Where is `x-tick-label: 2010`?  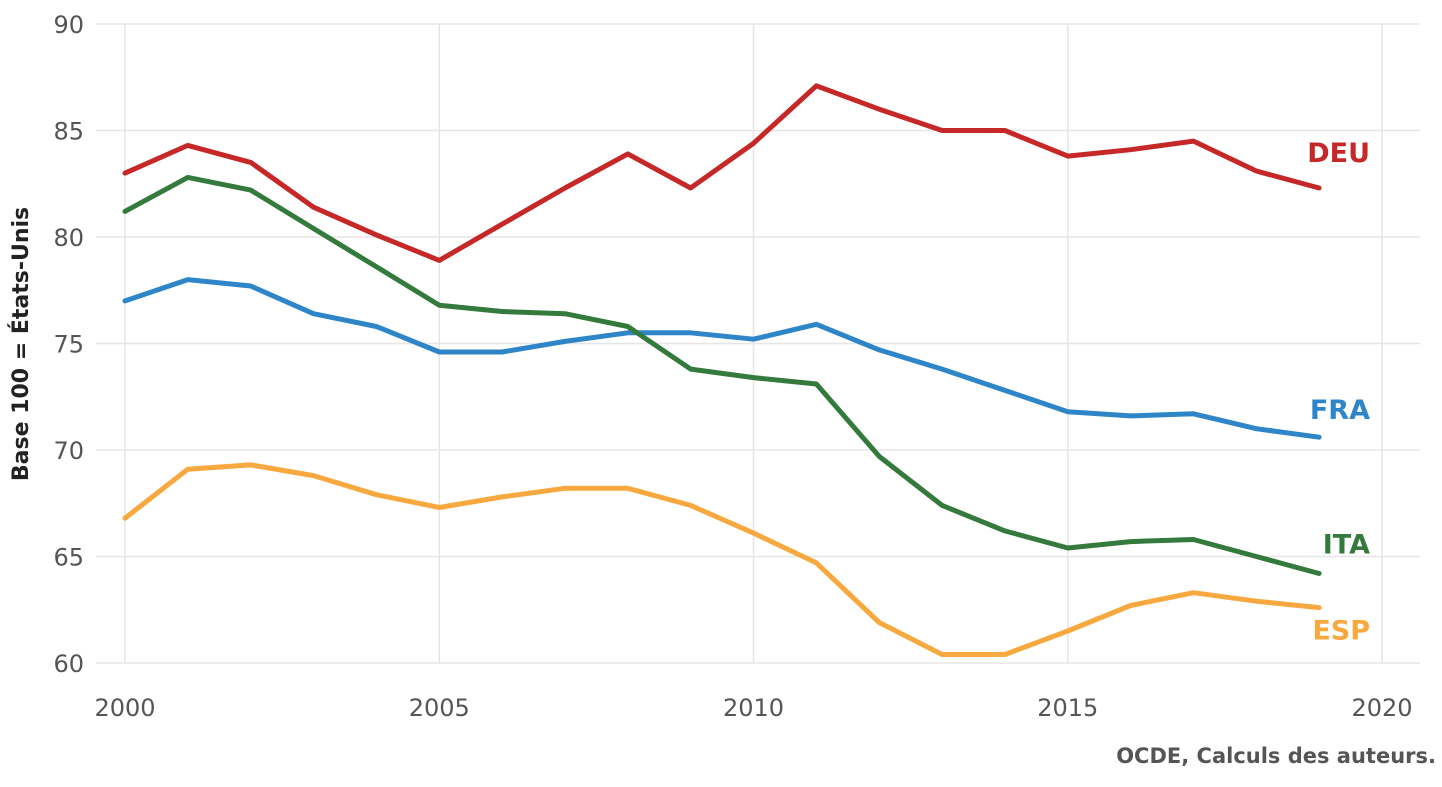 x-tick-label: 2010 is located at coordinates (753, 708).